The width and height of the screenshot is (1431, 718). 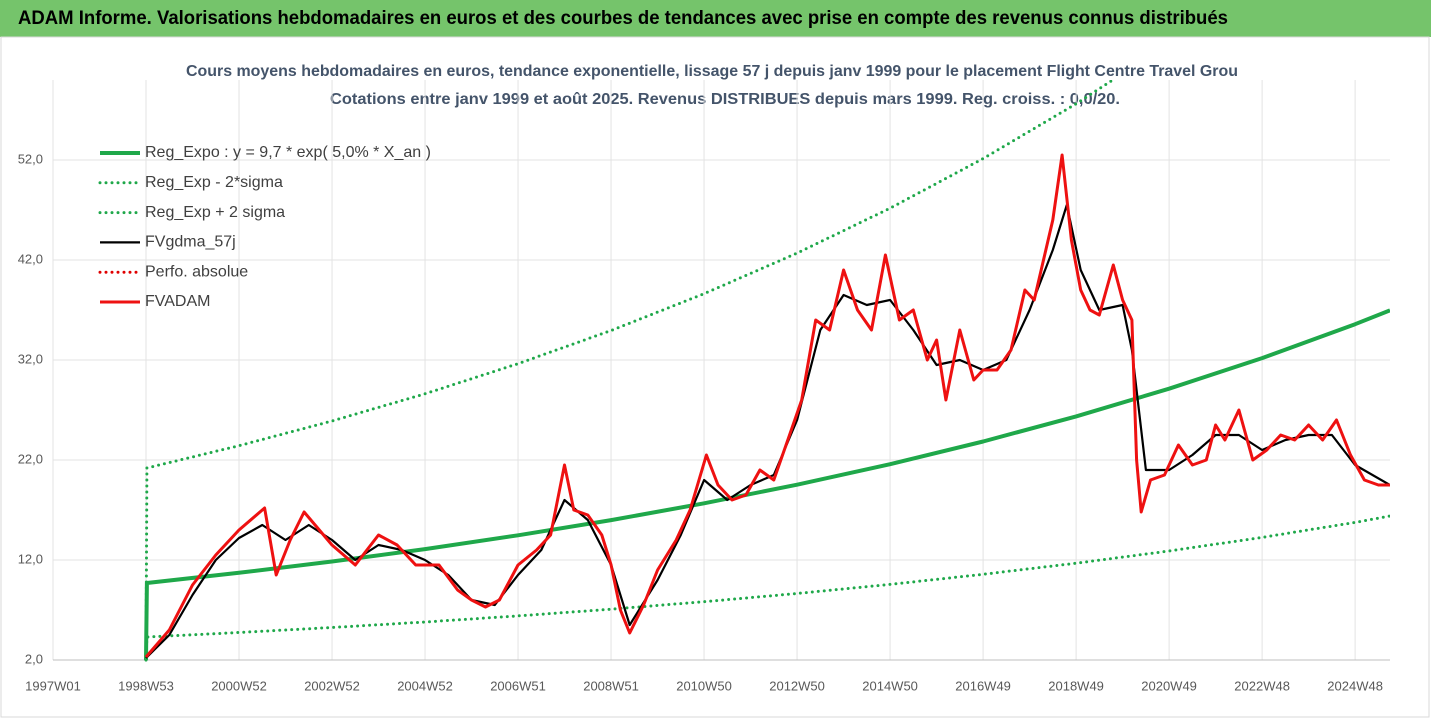 What do you see at coordinates (30, 358) in the screenshot?
I see `y-tick-label: 32,0` at bounding box center [30, 358].